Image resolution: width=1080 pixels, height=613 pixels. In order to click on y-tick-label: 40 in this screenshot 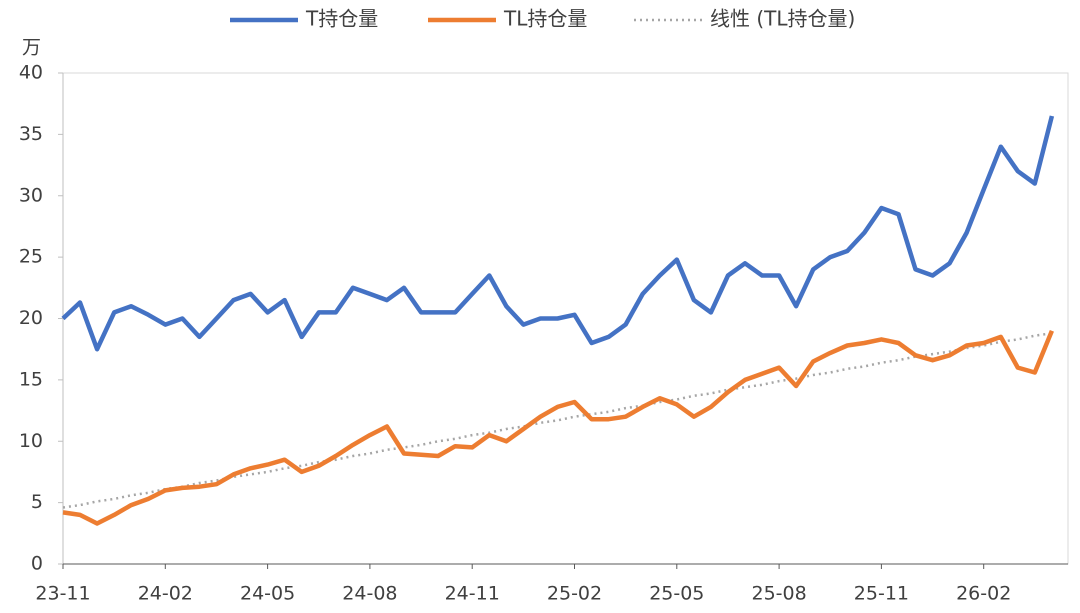, I will do `click(31, 73)`.